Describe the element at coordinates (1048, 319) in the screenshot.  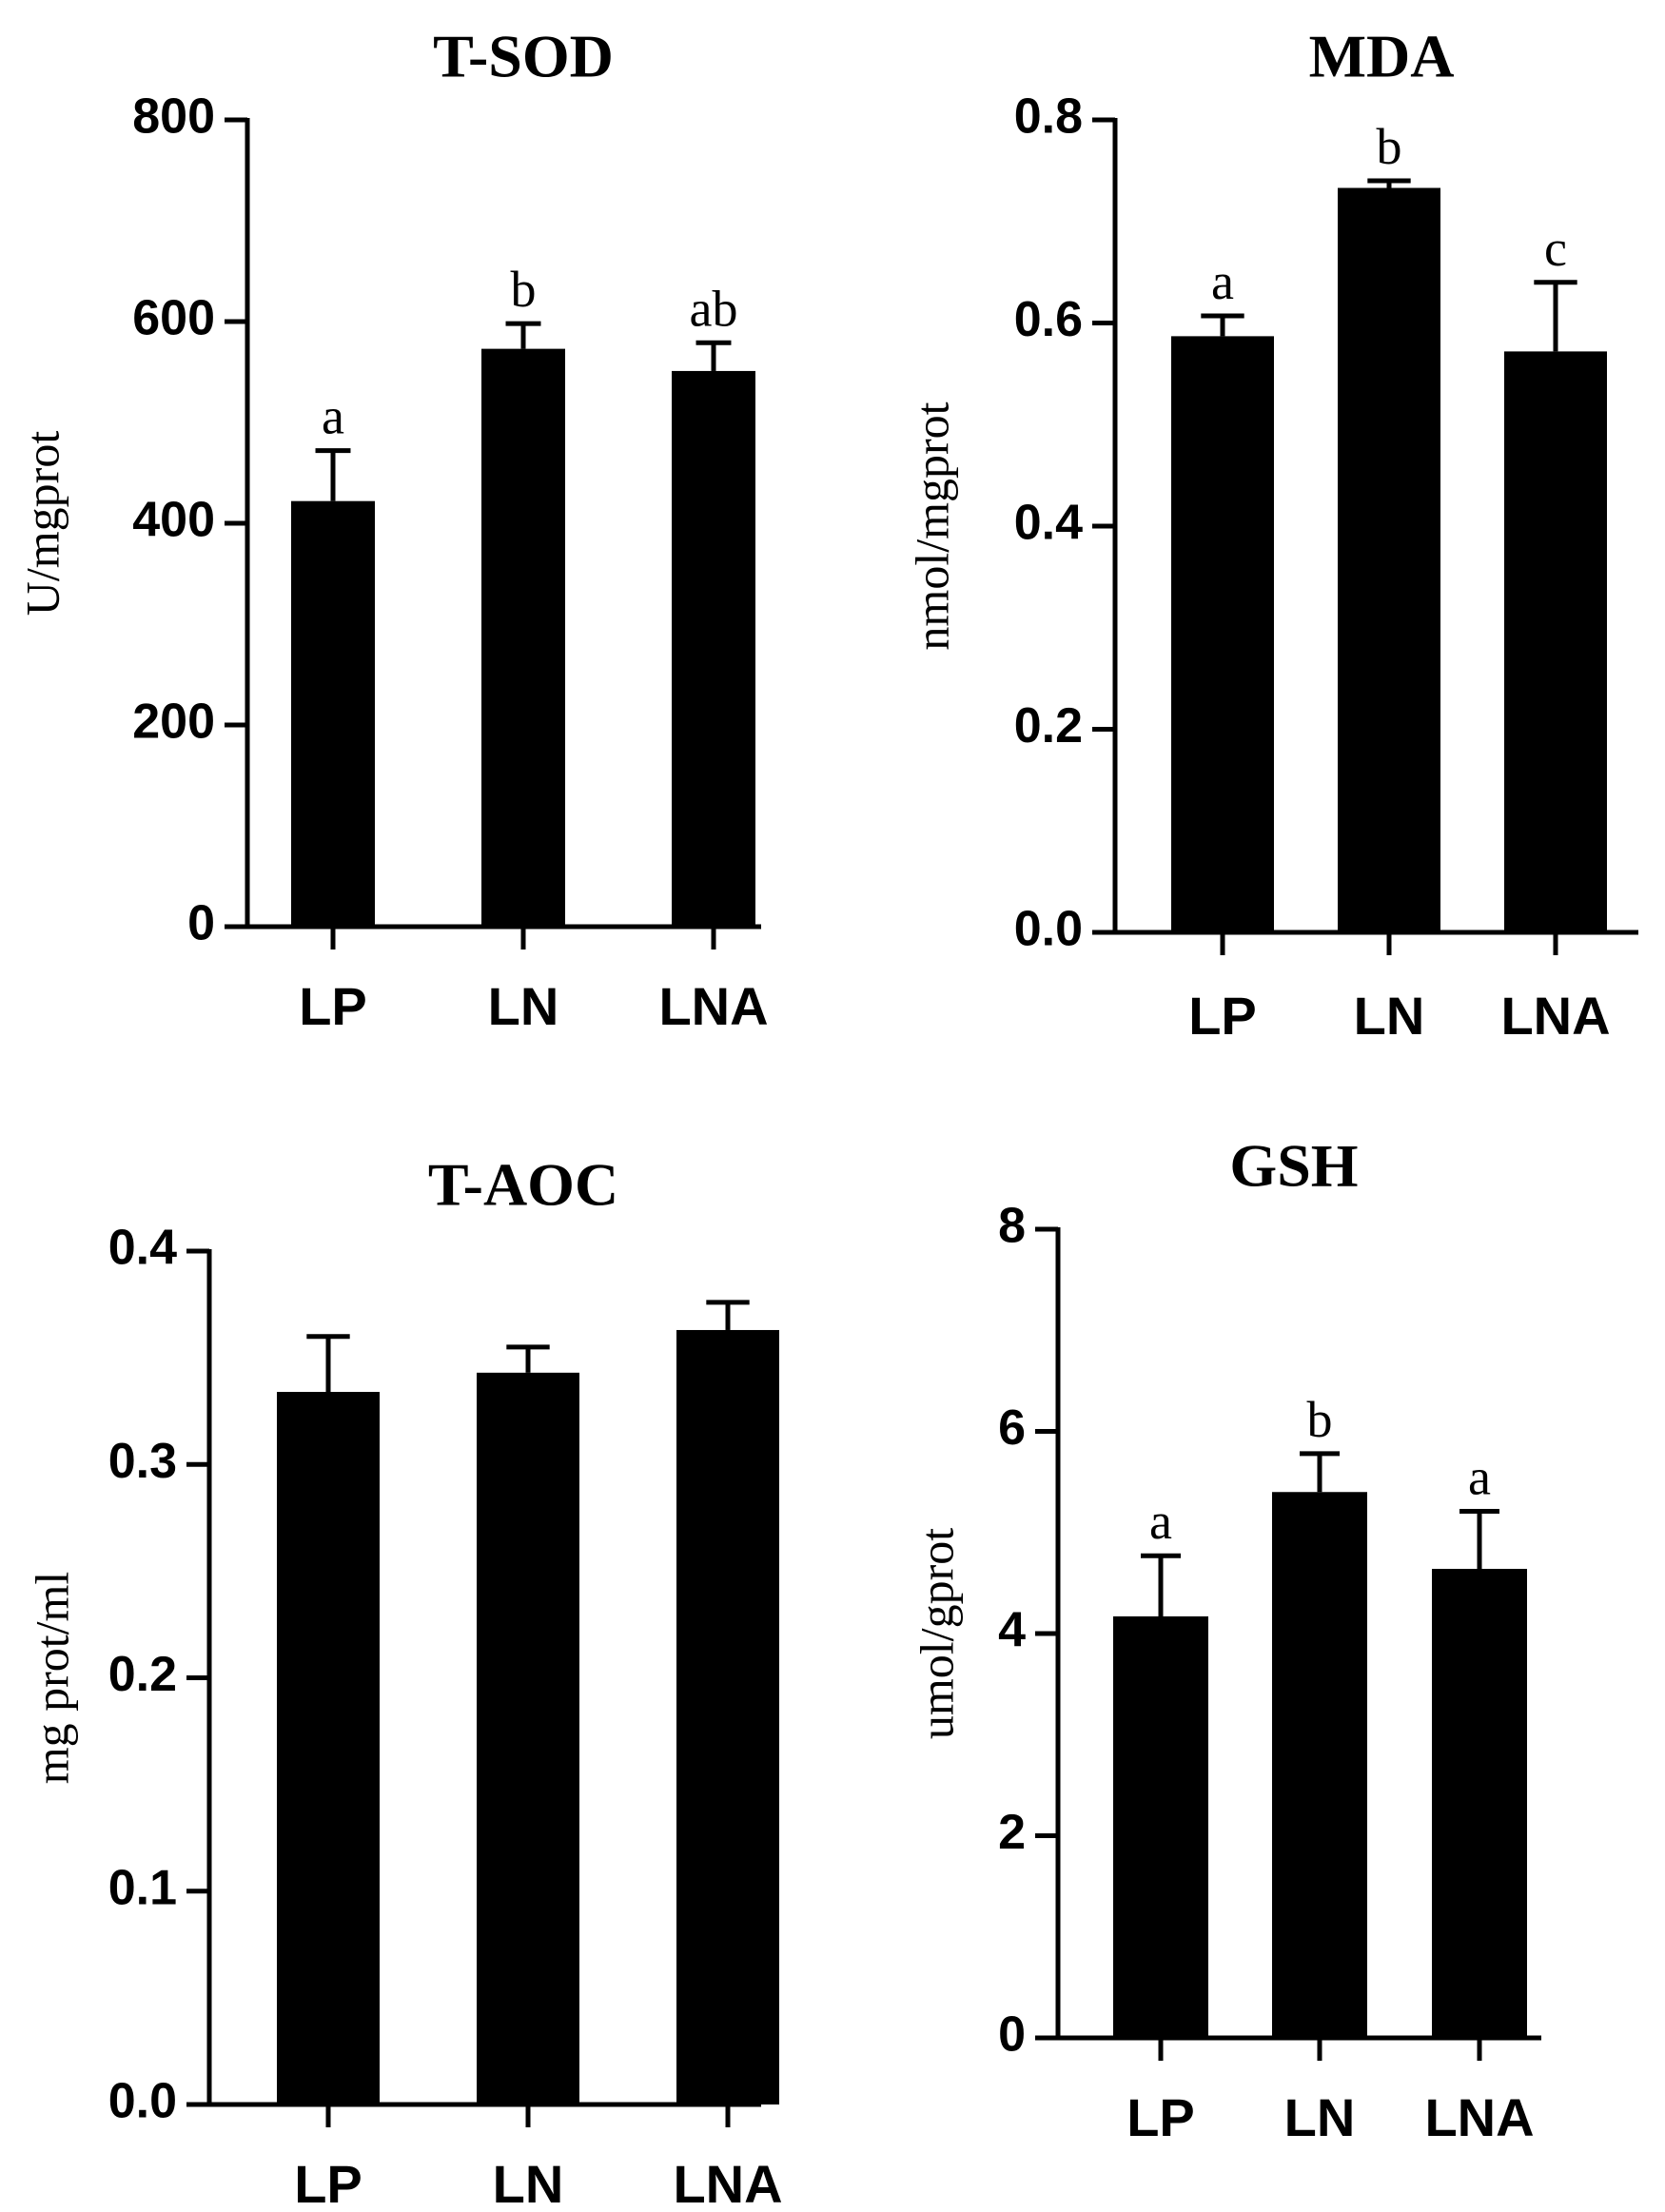
I see `chart-2-y-tick-label: 0.6` at that location.